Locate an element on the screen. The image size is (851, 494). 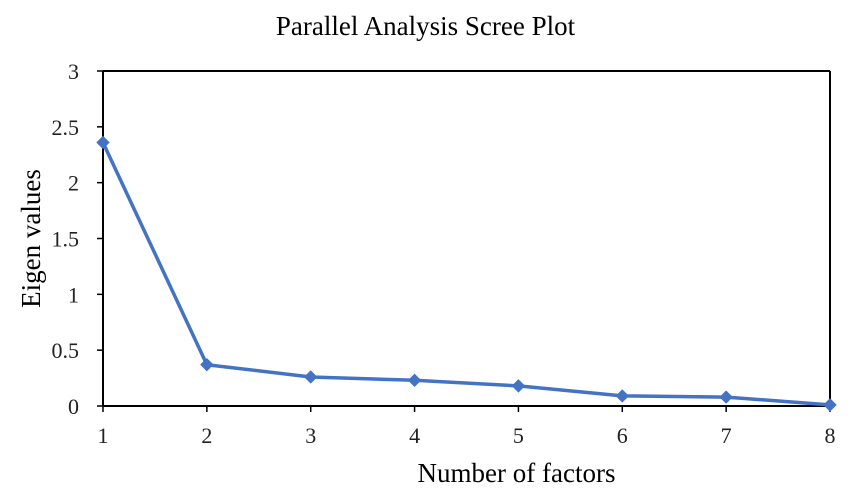
x-tick-label: 8 is located at coordinates (830, 435).